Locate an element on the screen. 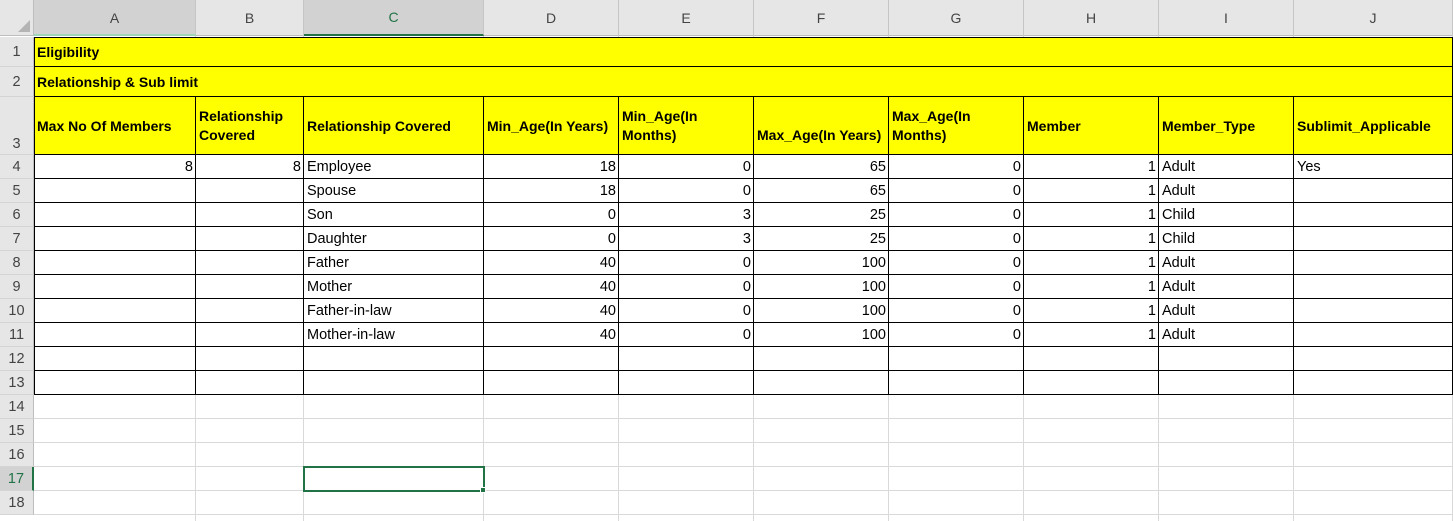  cell-f4: 65 is located at coordinates (877, 167).